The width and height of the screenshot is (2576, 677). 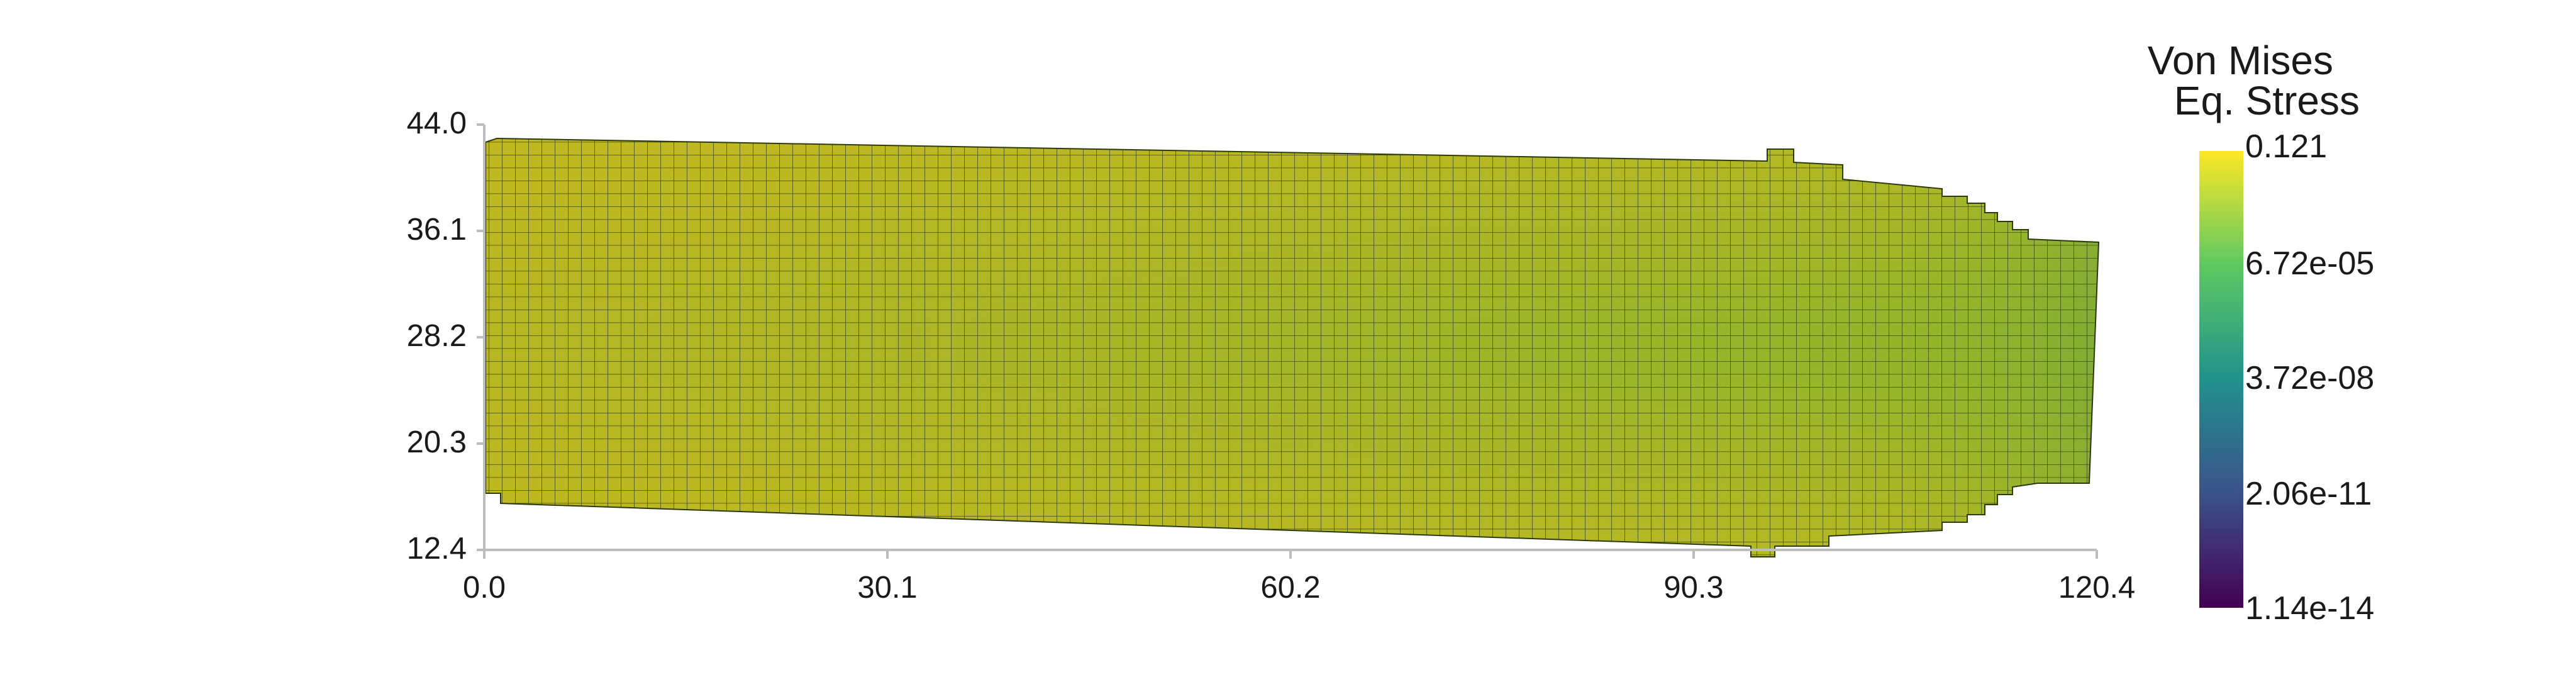 What do you see at coordinates (1290, 588) in the screenshot?
I see `x-tick-label: 60.2` at bounding box center [1290, 588].